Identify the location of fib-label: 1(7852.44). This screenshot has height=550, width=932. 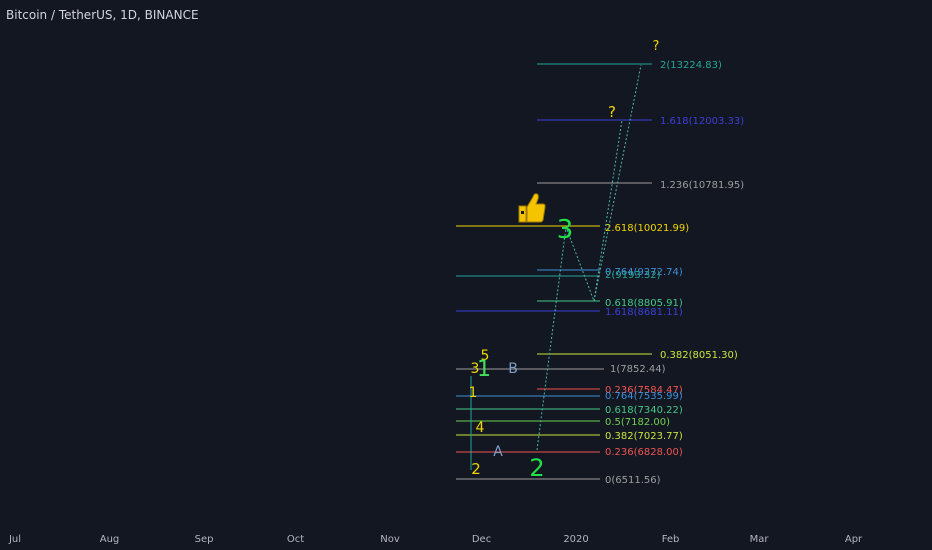
(638, 369).